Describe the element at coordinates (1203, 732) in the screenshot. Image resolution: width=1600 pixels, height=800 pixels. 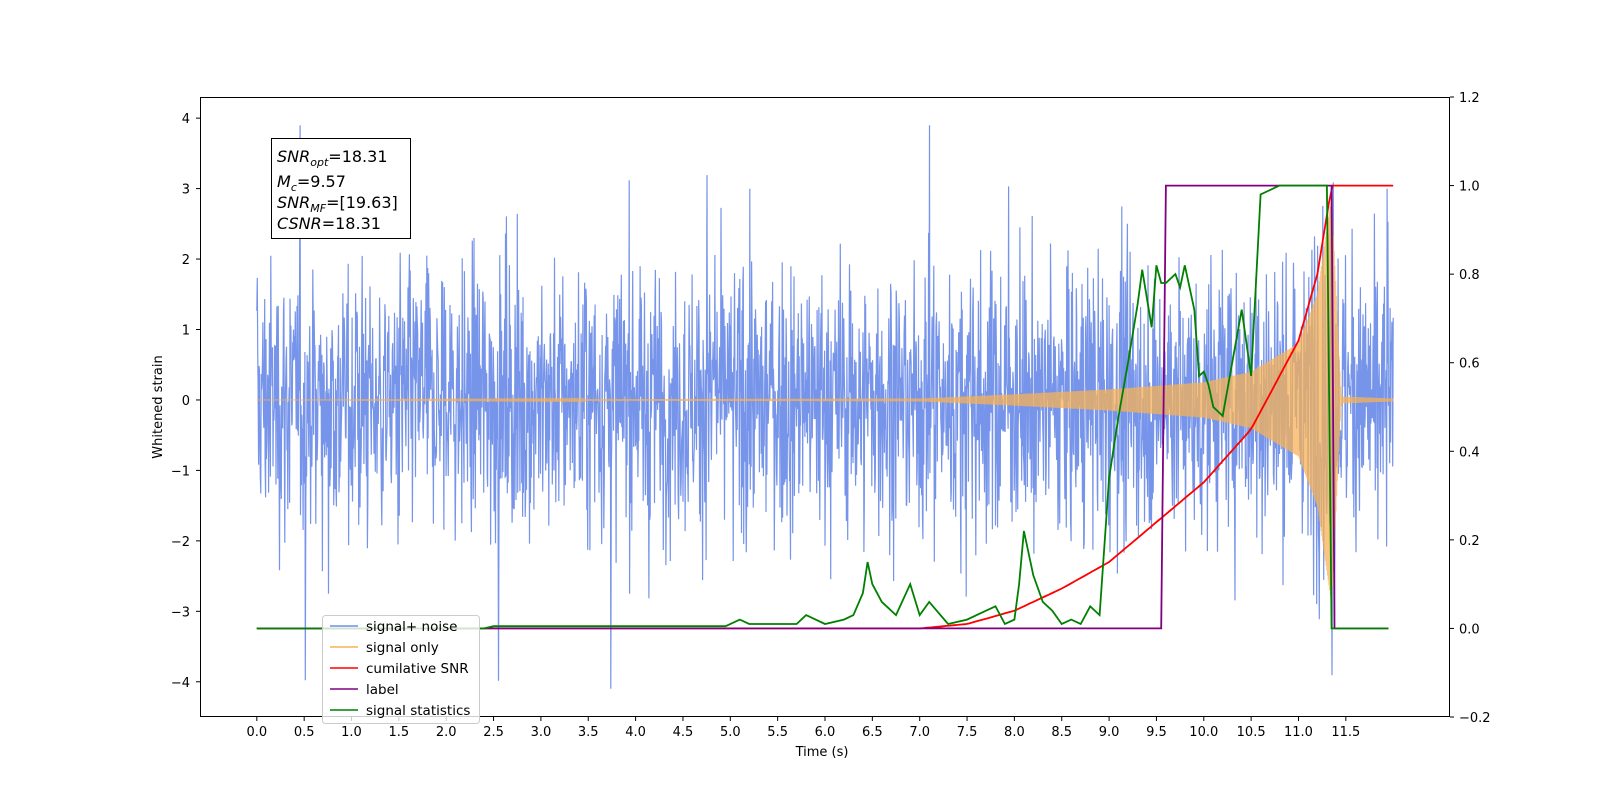
I see `x-tick-label: 10.0` at that location.